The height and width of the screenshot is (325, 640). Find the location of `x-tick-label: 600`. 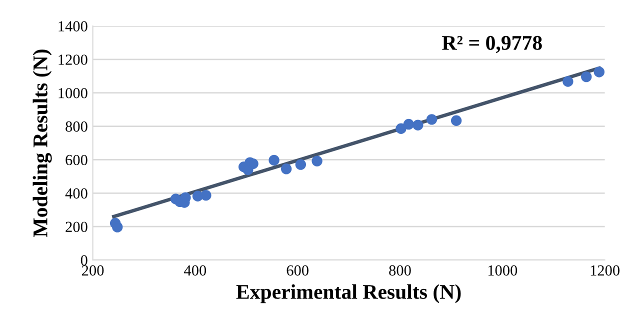

x-tick-label: 600 is located at coordinates (297, 270).